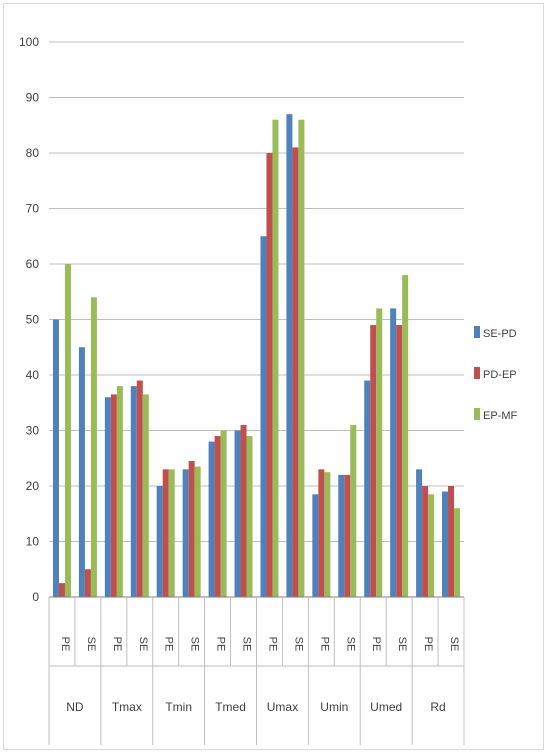 The height and width of the screenshot is (754, 547). I want to click on x-group-label: Tmin, so click(178, 707).